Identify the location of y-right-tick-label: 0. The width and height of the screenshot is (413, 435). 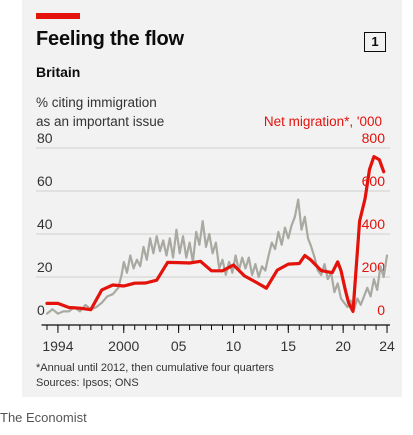
(381, 310).